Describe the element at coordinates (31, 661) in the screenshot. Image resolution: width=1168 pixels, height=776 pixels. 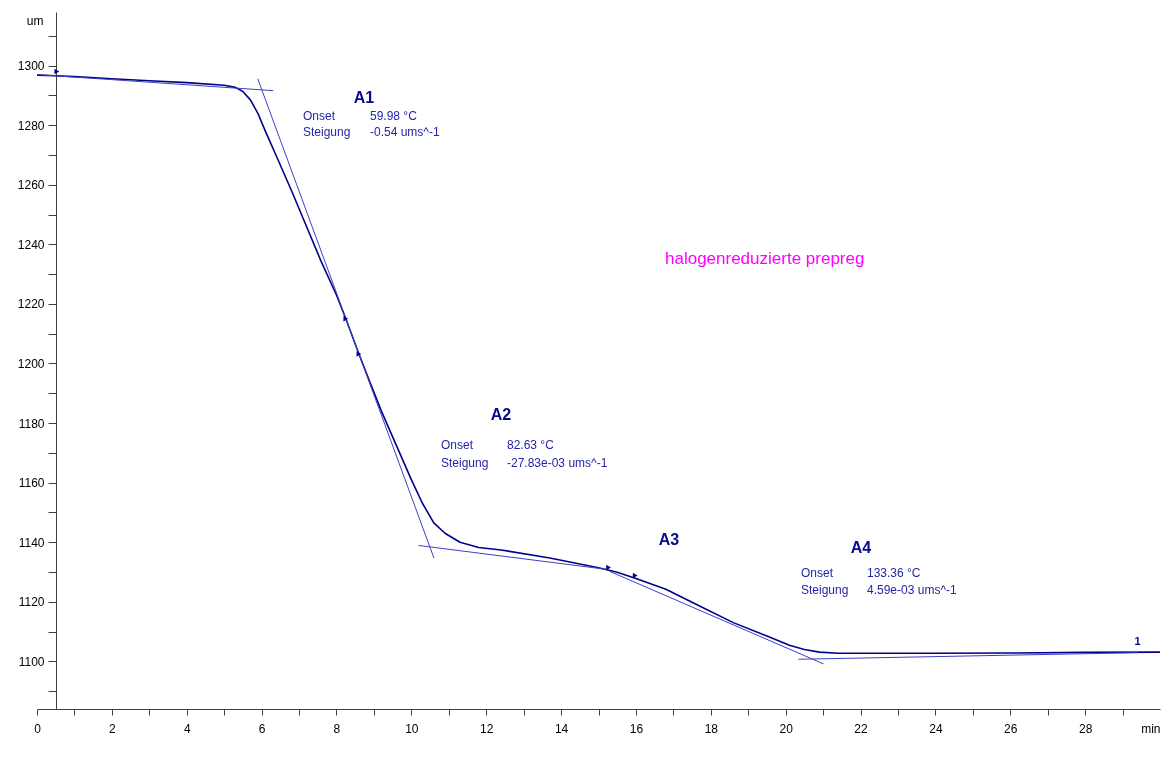
I see `y-tick-label: 1100` at that location.